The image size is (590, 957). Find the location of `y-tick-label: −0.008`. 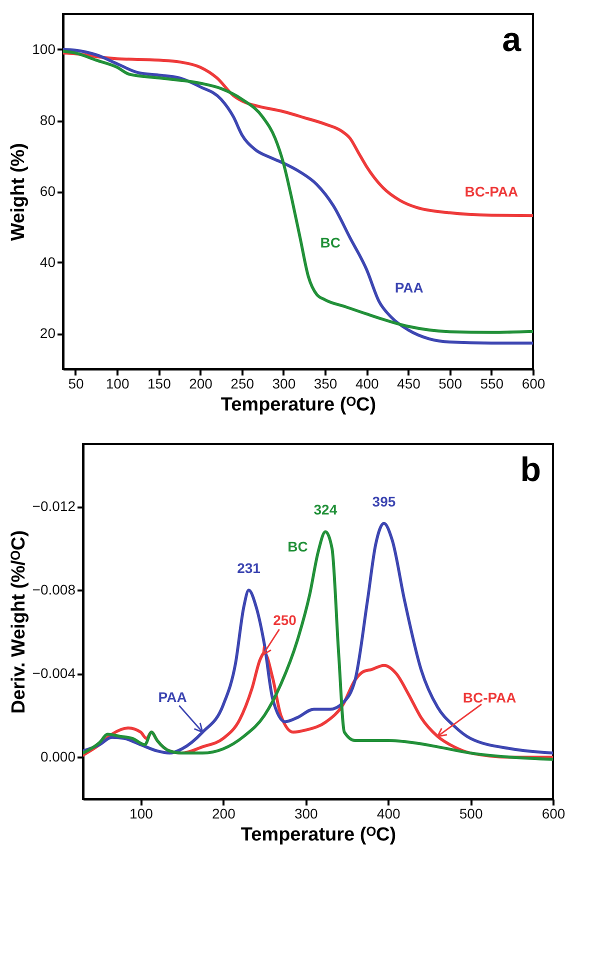

y-tick-label: −0.008 is located at coordinates (54, 590).